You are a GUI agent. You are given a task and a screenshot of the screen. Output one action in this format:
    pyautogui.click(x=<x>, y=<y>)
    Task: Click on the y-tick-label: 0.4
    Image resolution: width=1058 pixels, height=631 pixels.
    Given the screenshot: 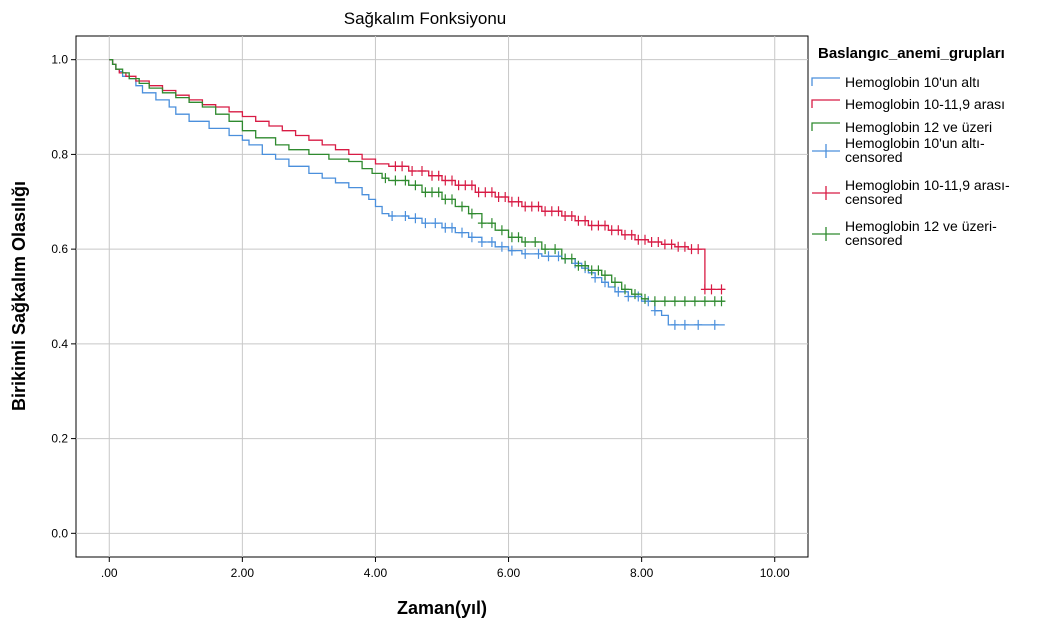 What is the action you would take?
    pyautogui.click(x=59, y=344)
    